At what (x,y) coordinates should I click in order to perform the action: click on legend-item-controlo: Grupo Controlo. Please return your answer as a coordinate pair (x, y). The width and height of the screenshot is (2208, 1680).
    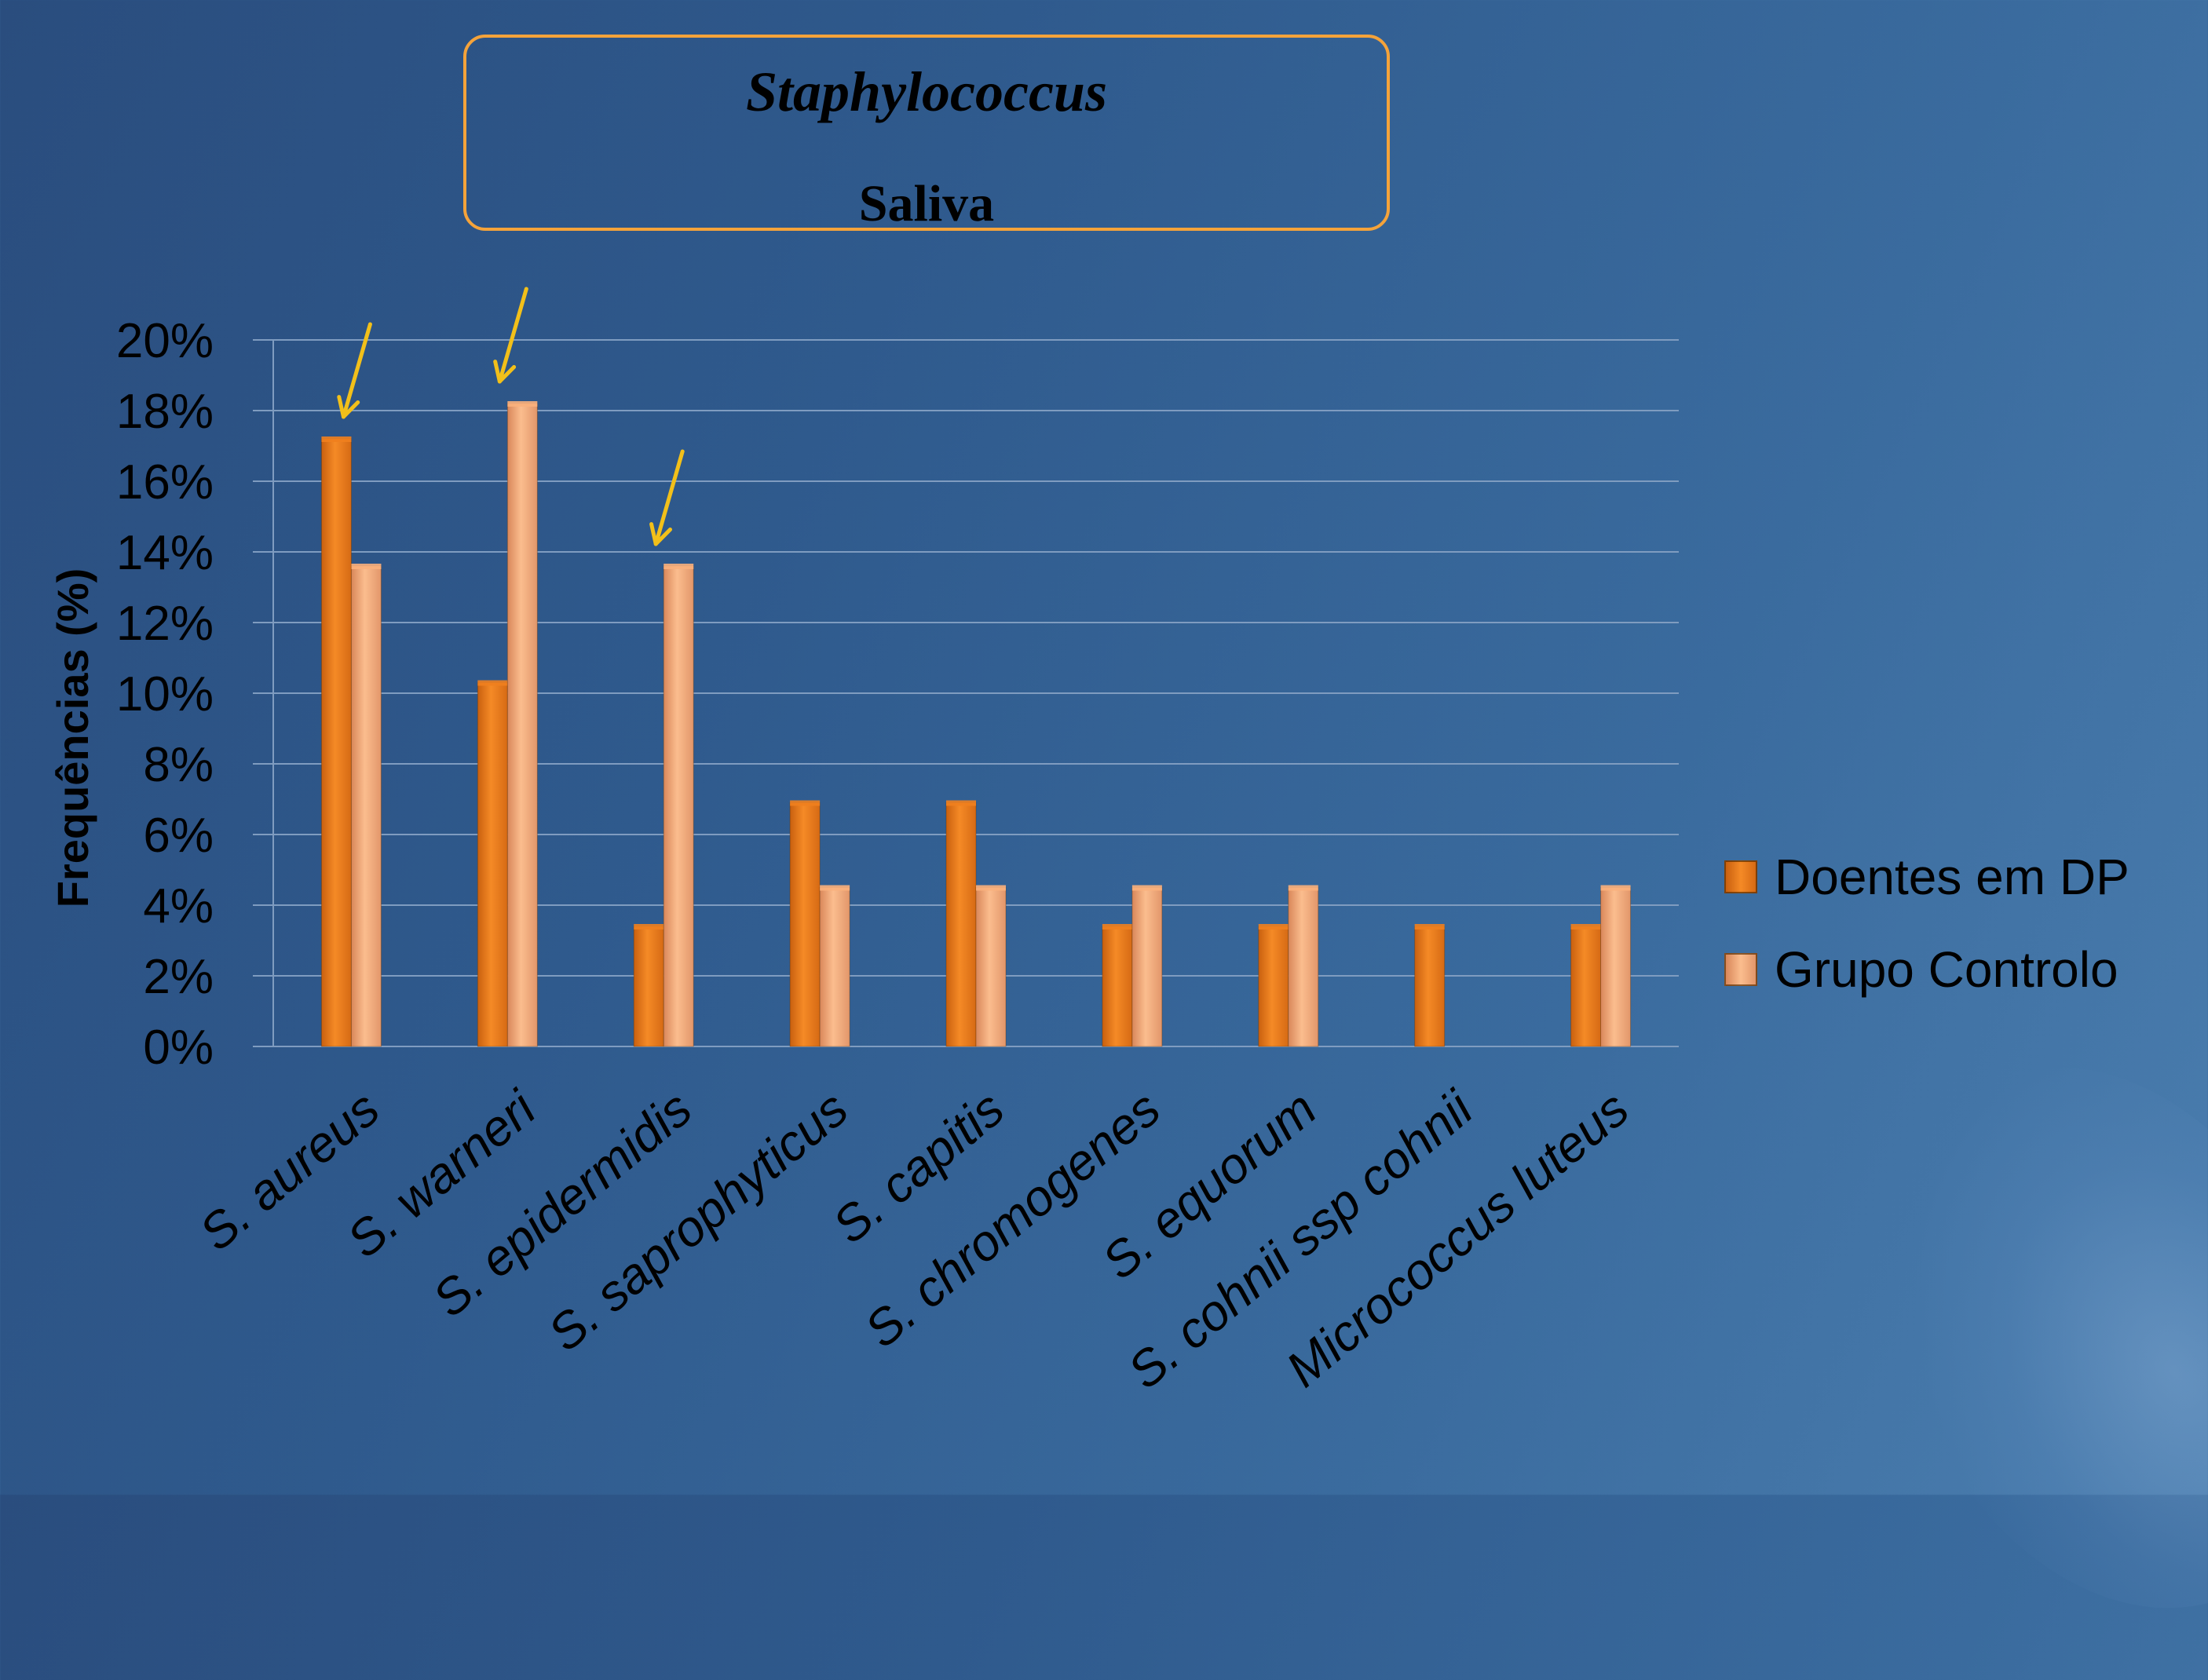
    Looking at the image, I should click on (1926, 969).